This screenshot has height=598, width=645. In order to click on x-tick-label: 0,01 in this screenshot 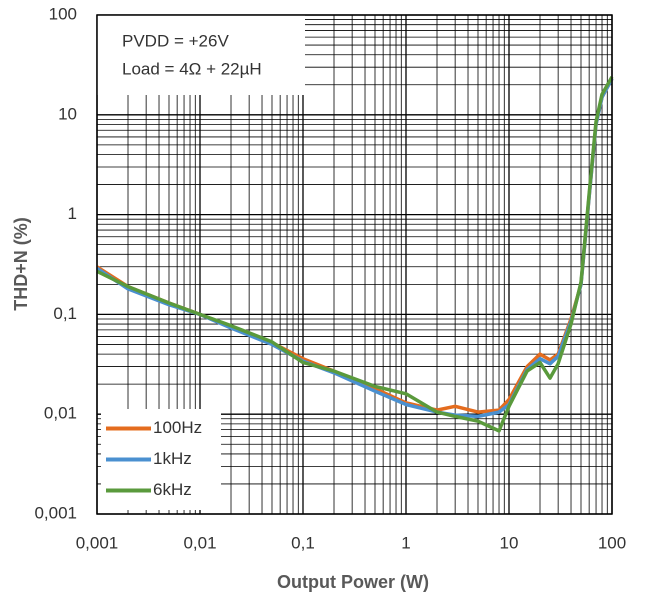, I will do `click(199, 542)`.